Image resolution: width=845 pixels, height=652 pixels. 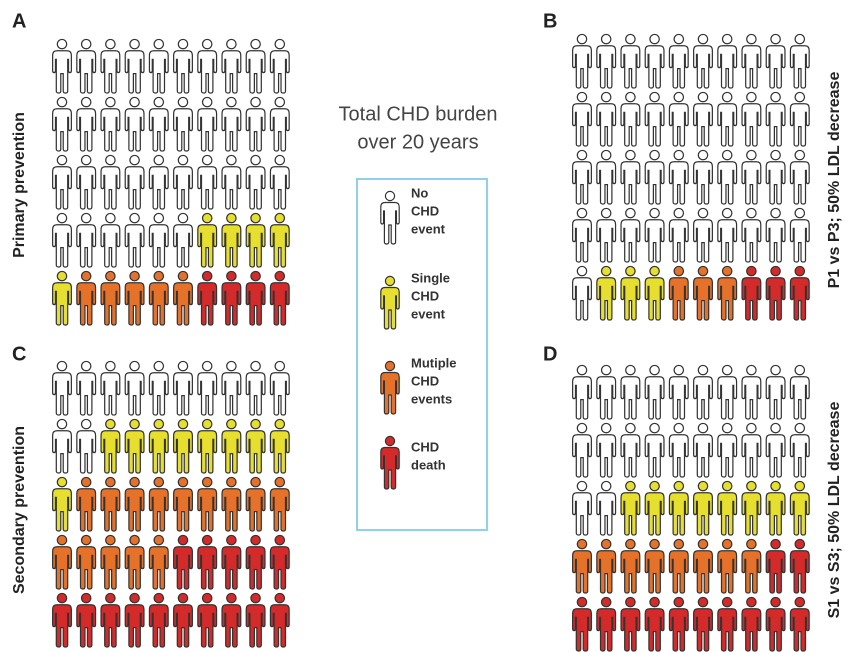 I want to click on panel-letter: C, so click(x=19, y=354).